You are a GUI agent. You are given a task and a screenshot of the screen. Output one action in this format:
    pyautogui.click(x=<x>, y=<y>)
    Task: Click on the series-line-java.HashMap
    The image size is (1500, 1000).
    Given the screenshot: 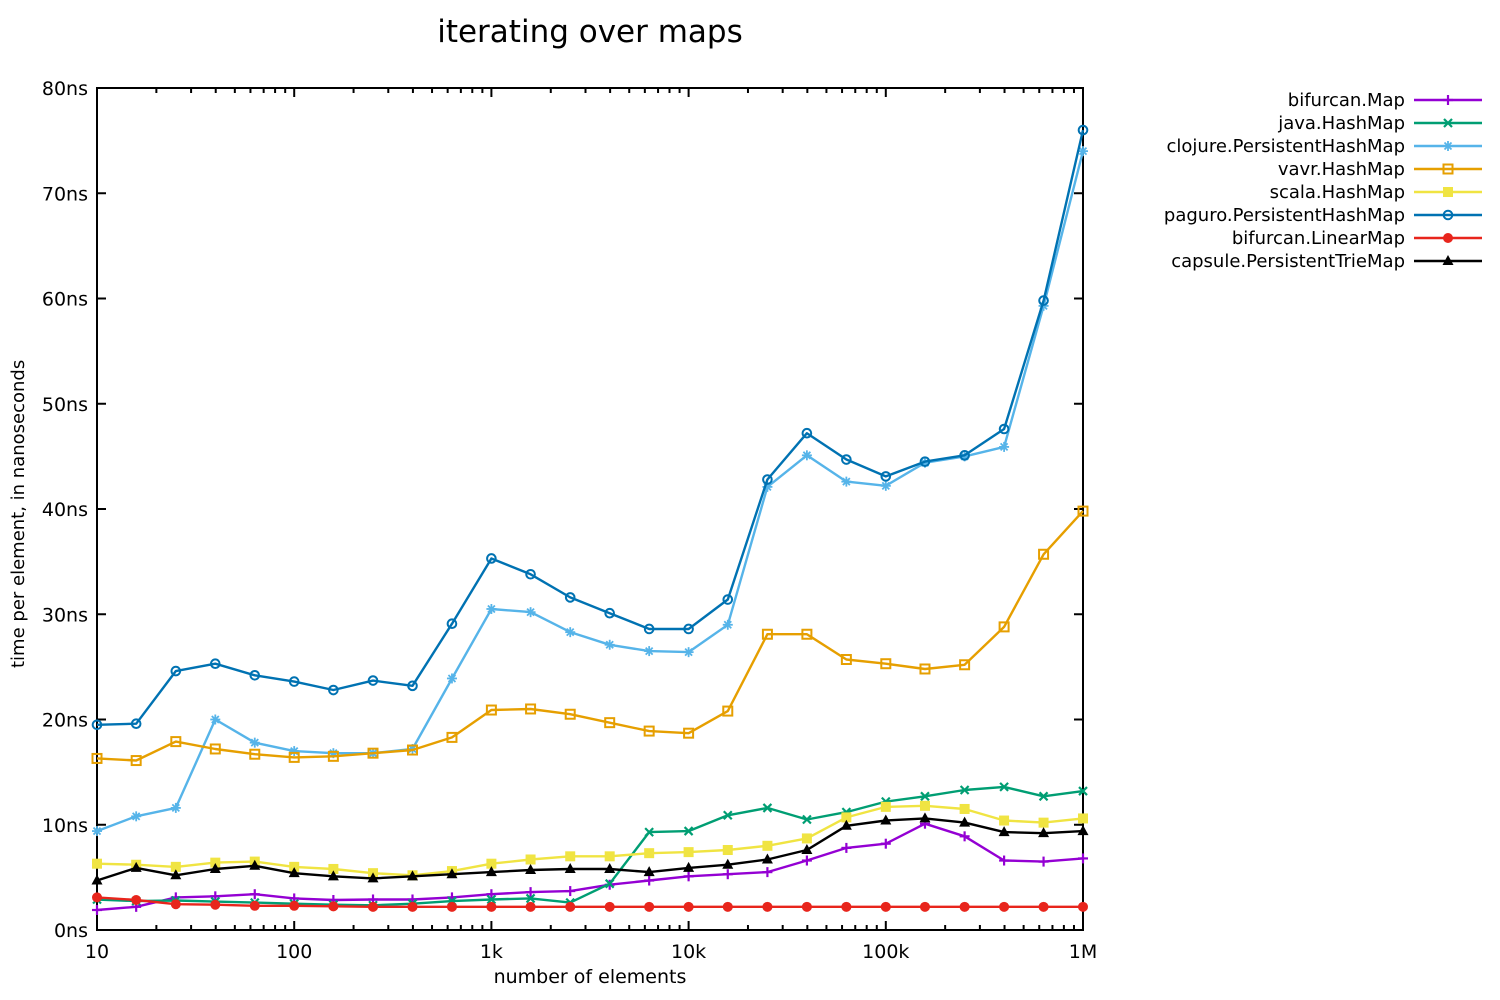 What is the action you would take?
    pyautogui.click(x=590, y=846)
    